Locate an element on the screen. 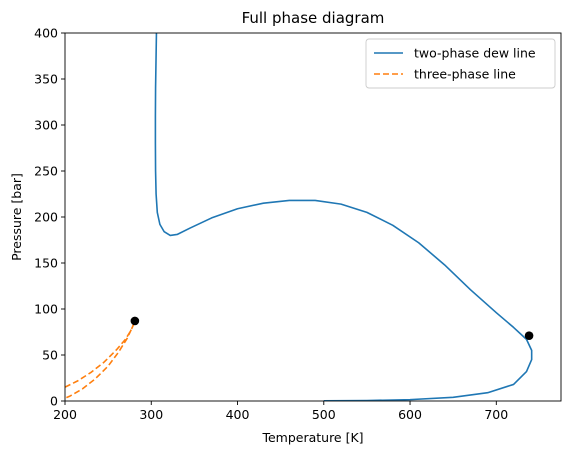  x-tick-label: 400 is located at coordinates (238, 414).